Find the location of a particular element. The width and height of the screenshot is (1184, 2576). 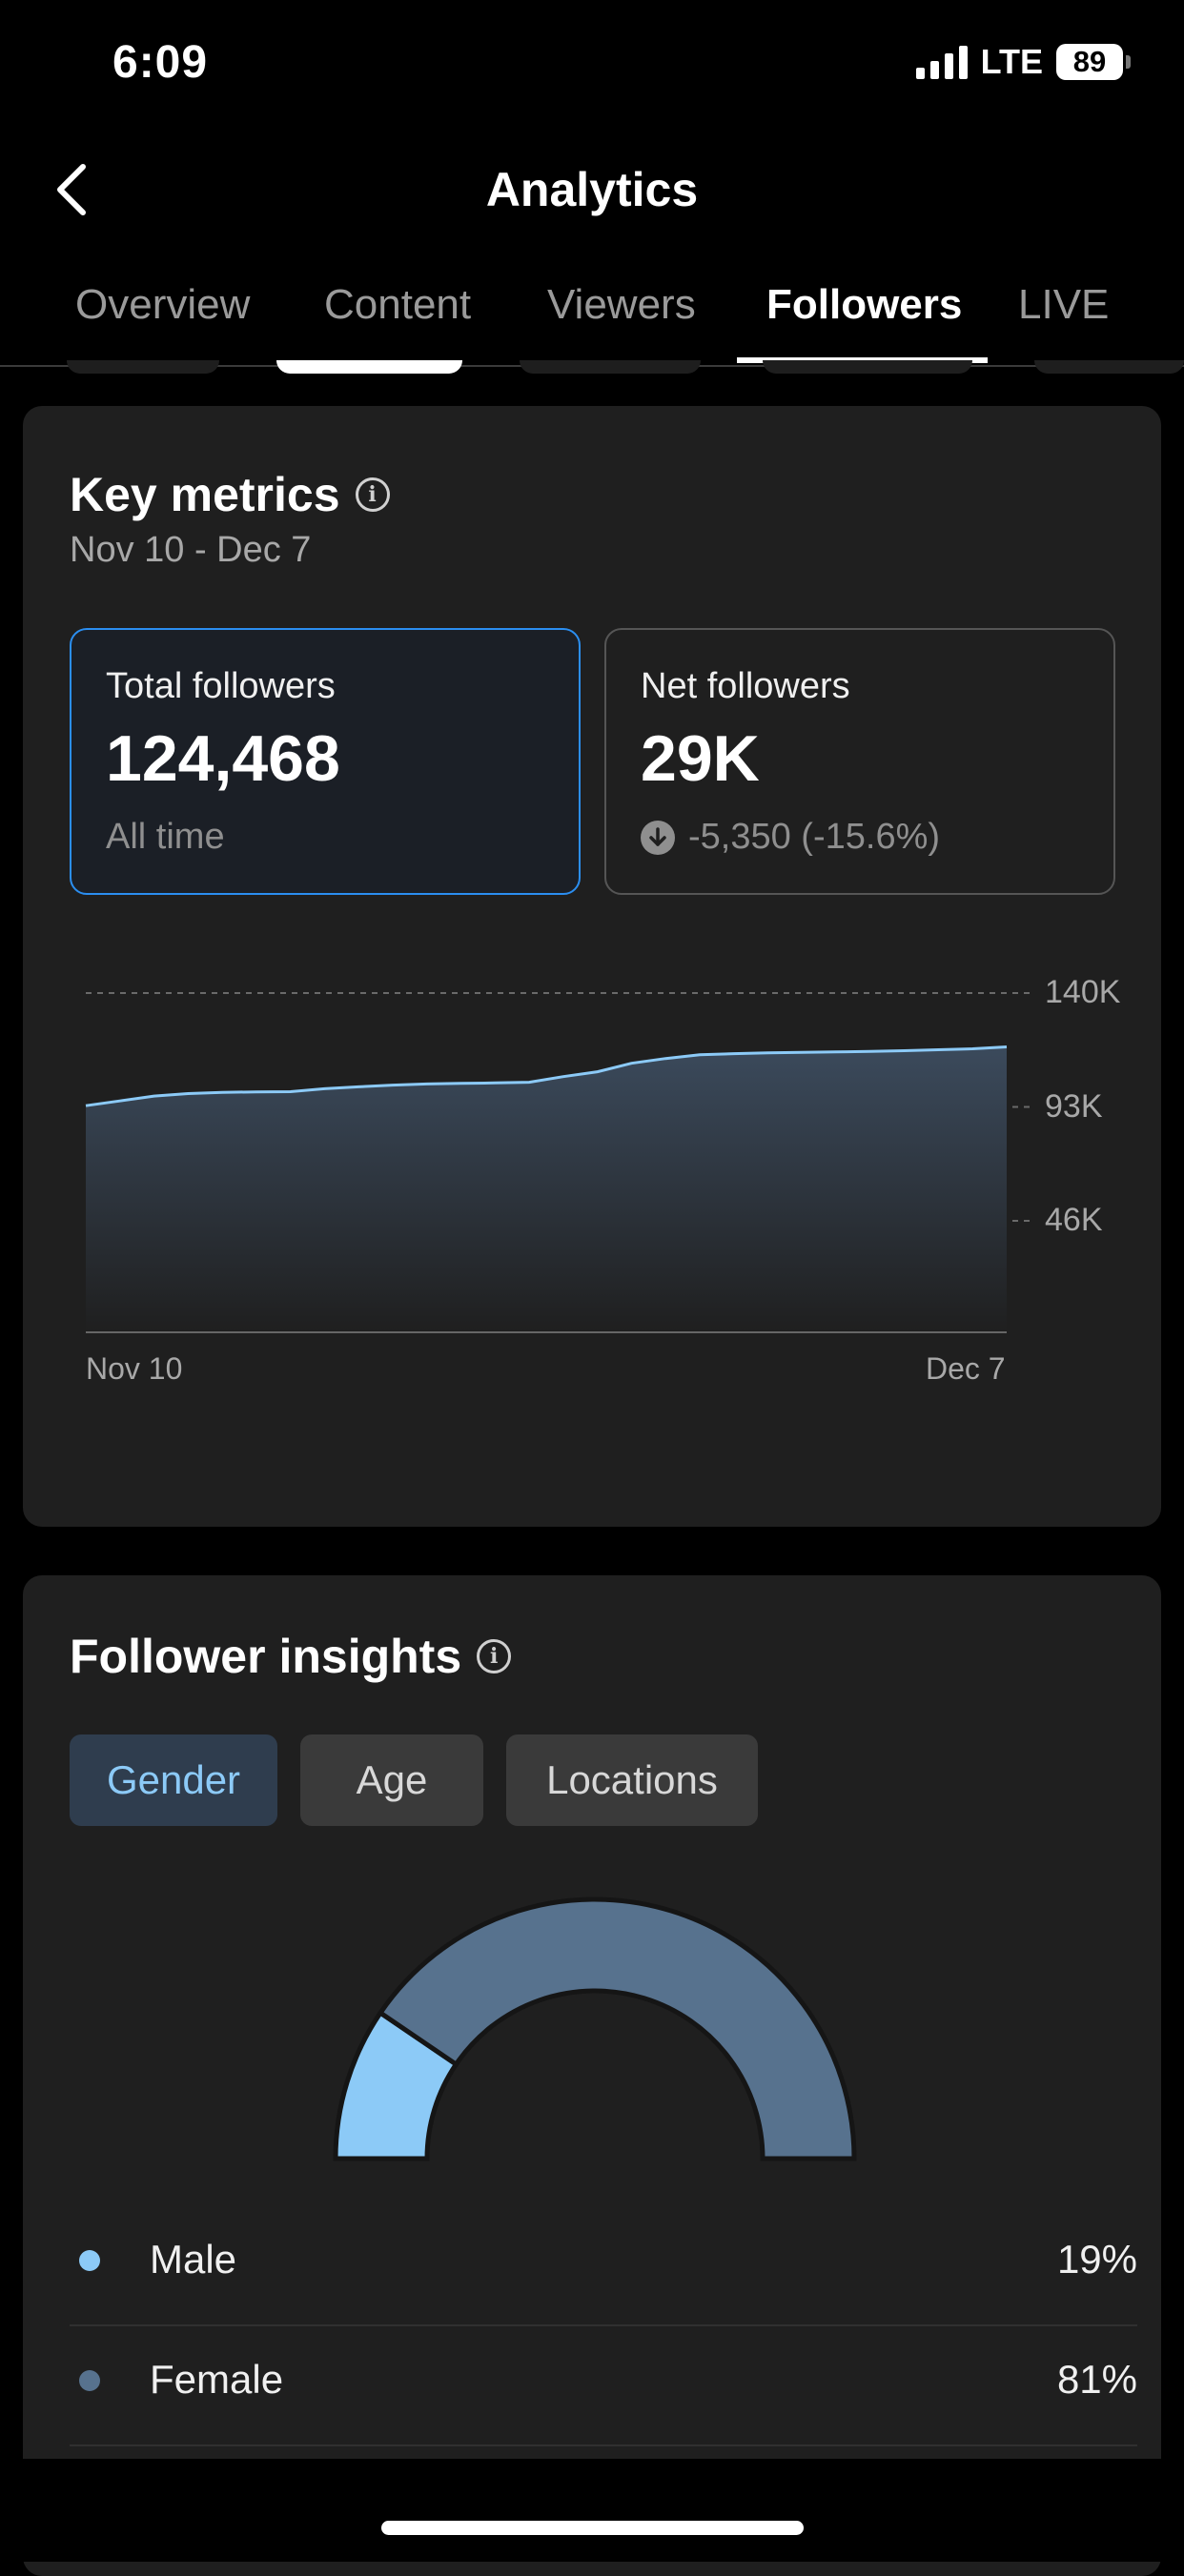

follower-insights-heading: Follower insights i is located at coordinates (291, 1657).